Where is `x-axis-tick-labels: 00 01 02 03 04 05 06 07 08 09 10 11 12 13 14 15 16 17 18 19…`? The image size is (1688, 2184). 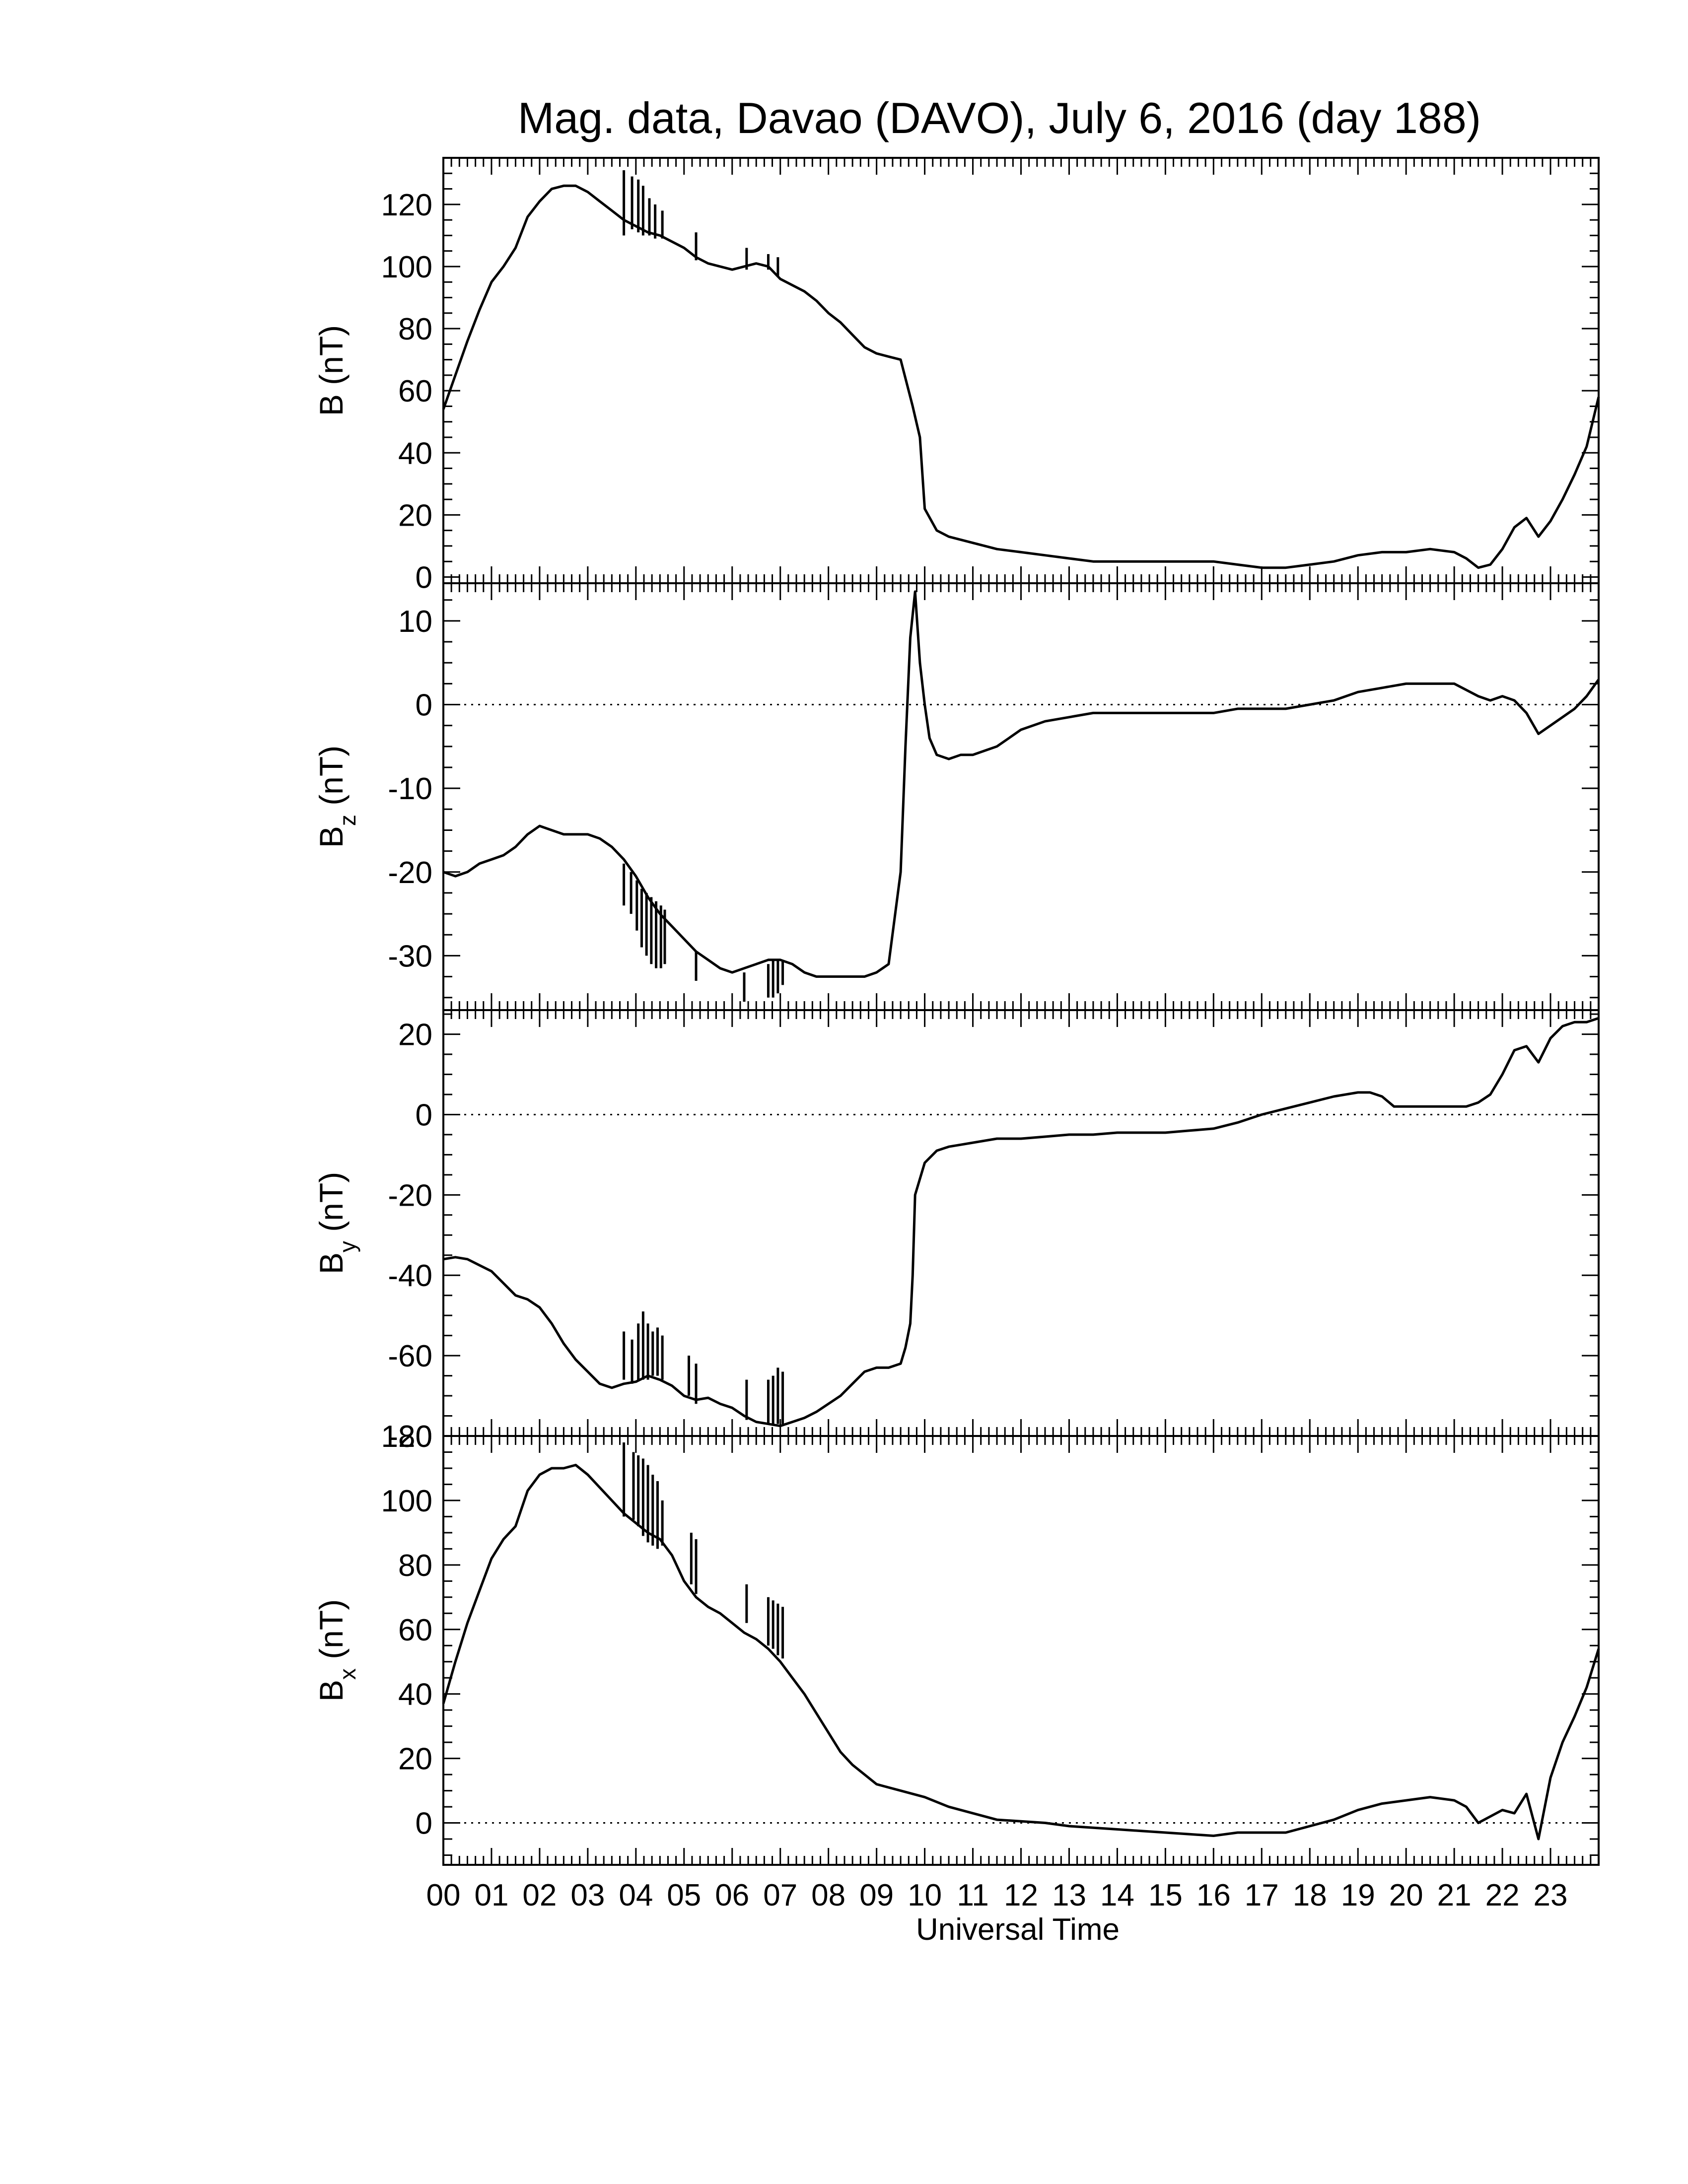 x-axis-tick-labels: 00 01 02 03 04 05 06 07 08 09 10 11 12 13 14 15 16 17 18 19… is located at coordinates (997, 1895).